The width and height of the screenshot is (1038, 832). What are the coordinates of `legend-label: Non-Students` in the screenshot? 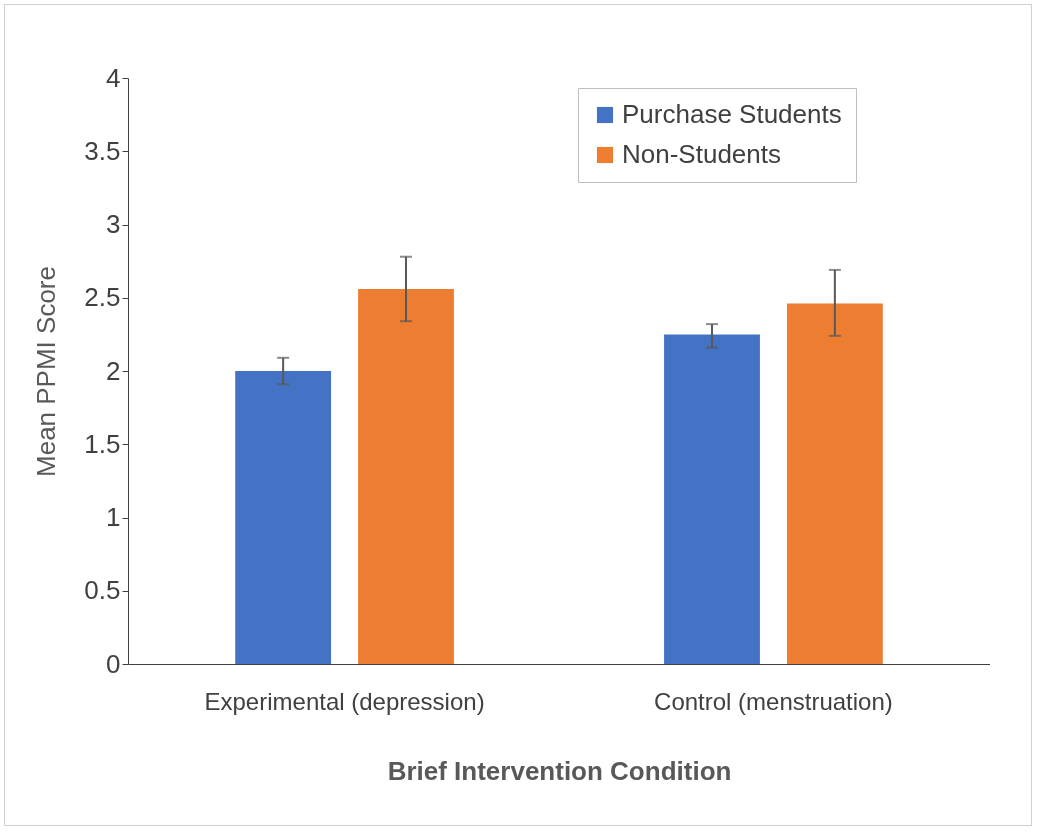 It's located at (701, 154).